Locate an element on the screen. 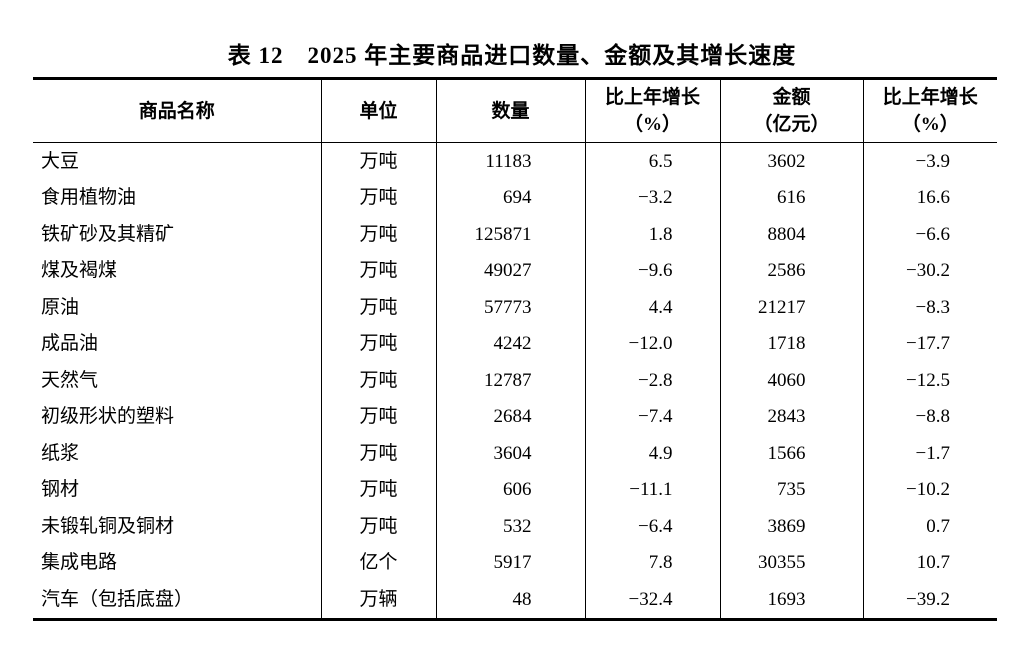 The width and height of the screenshot is (1024, 659). table-row: 原油 万吨 57773 4.4 21217 −8.3 is located at coordinates (515, 307).